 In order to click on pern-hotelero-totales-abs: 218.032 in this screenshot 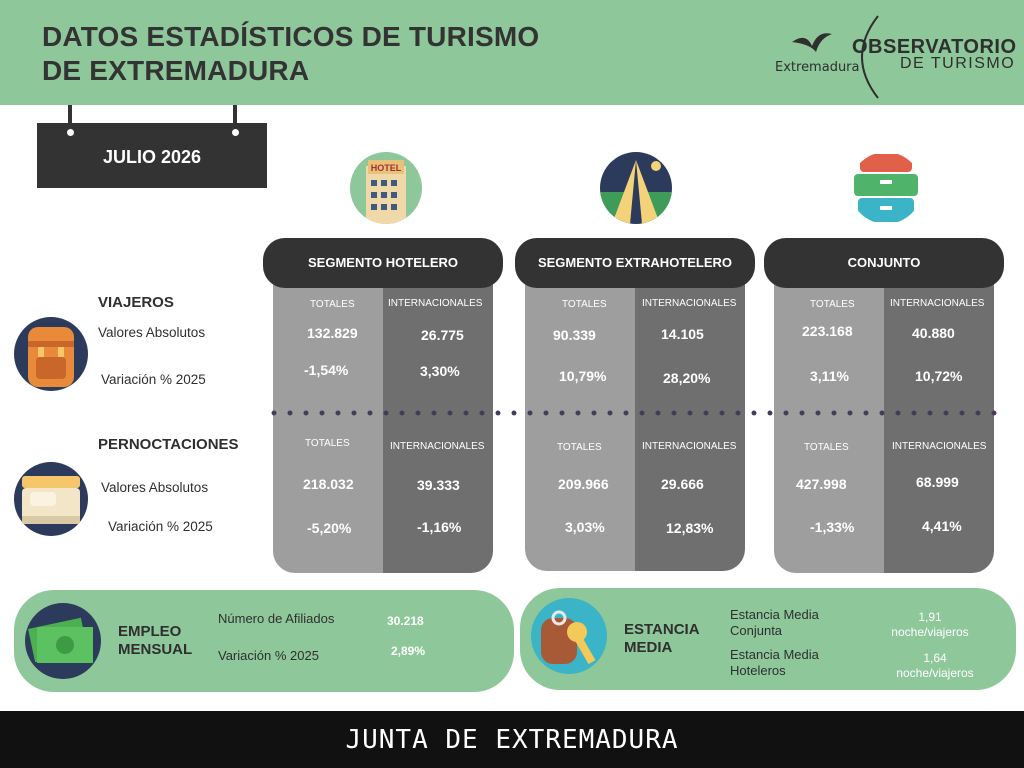, I will do `click(328, 484)`.